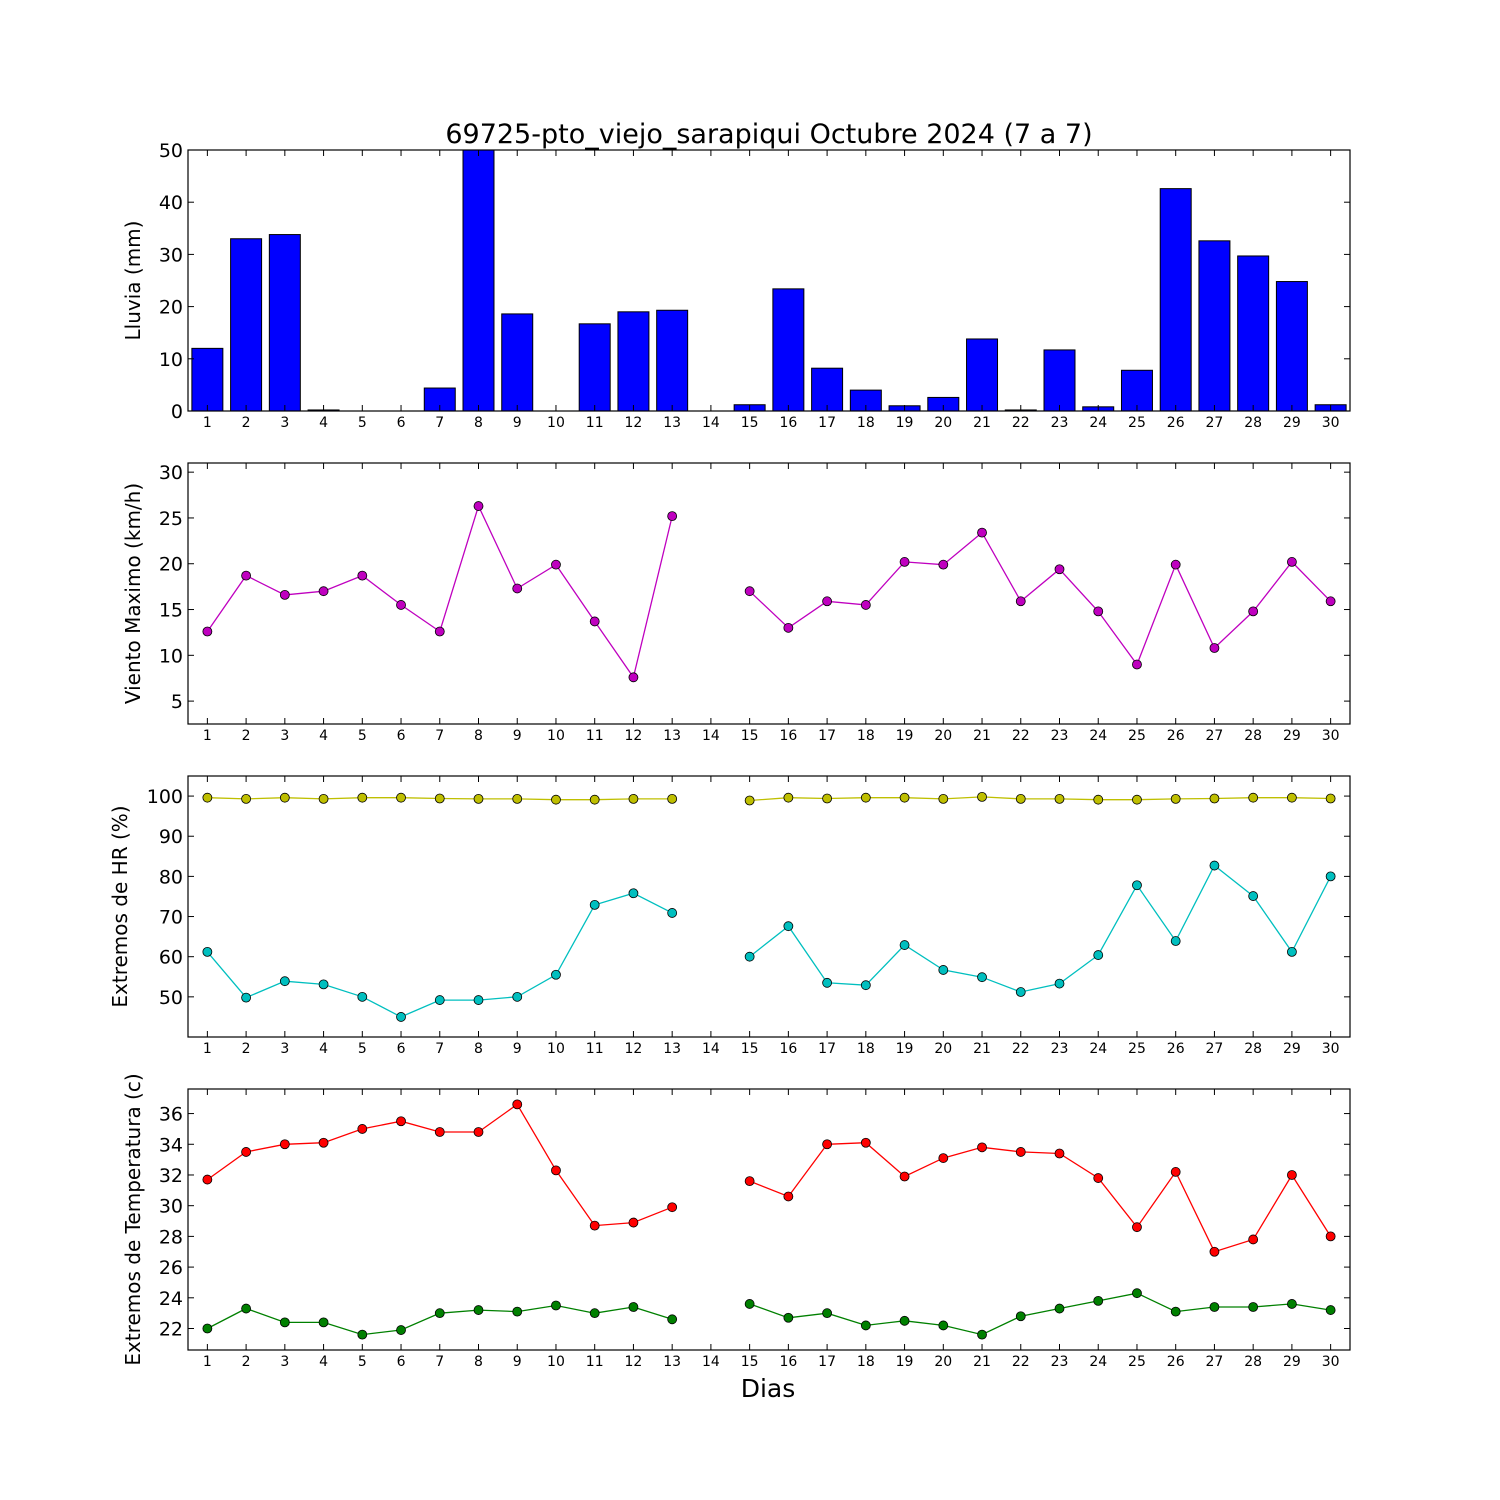  Describe the element at coordinates (711, 1362) in the screenshot. I see `x-tick-label: 14` at that location.